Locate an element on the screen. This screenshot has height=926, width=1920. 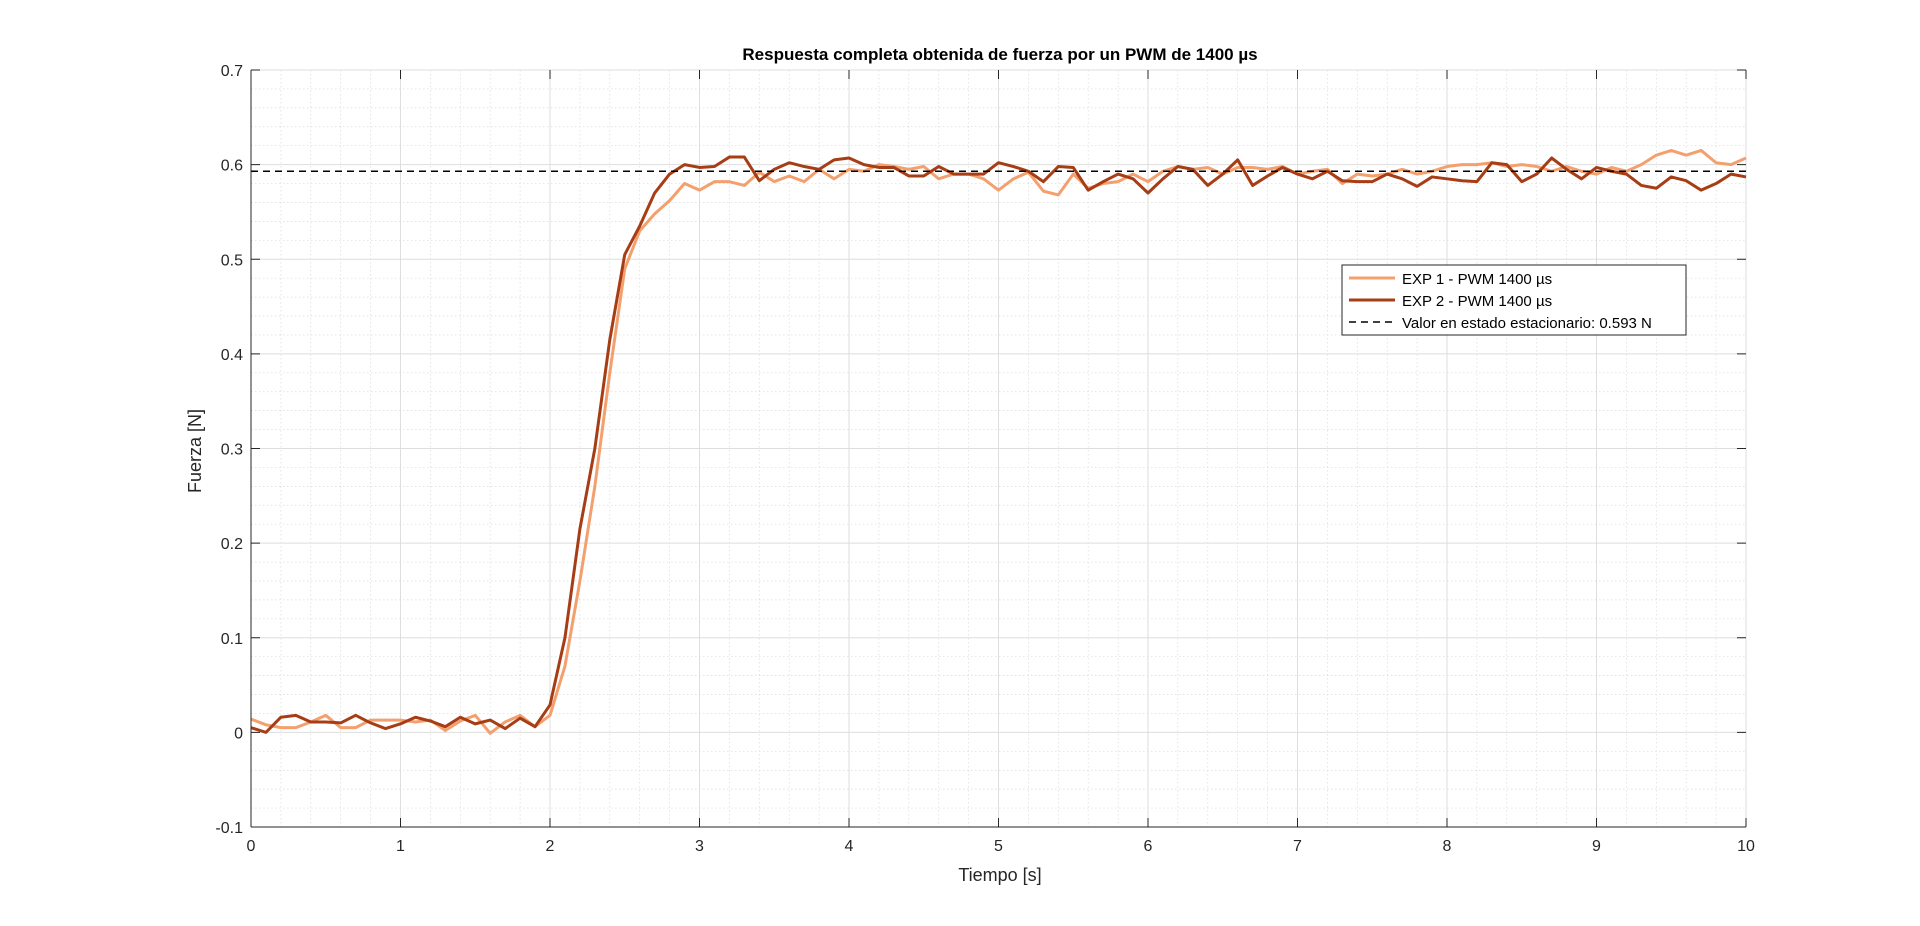
x-tick-label: 8 is located at coordinates (1447, 846).